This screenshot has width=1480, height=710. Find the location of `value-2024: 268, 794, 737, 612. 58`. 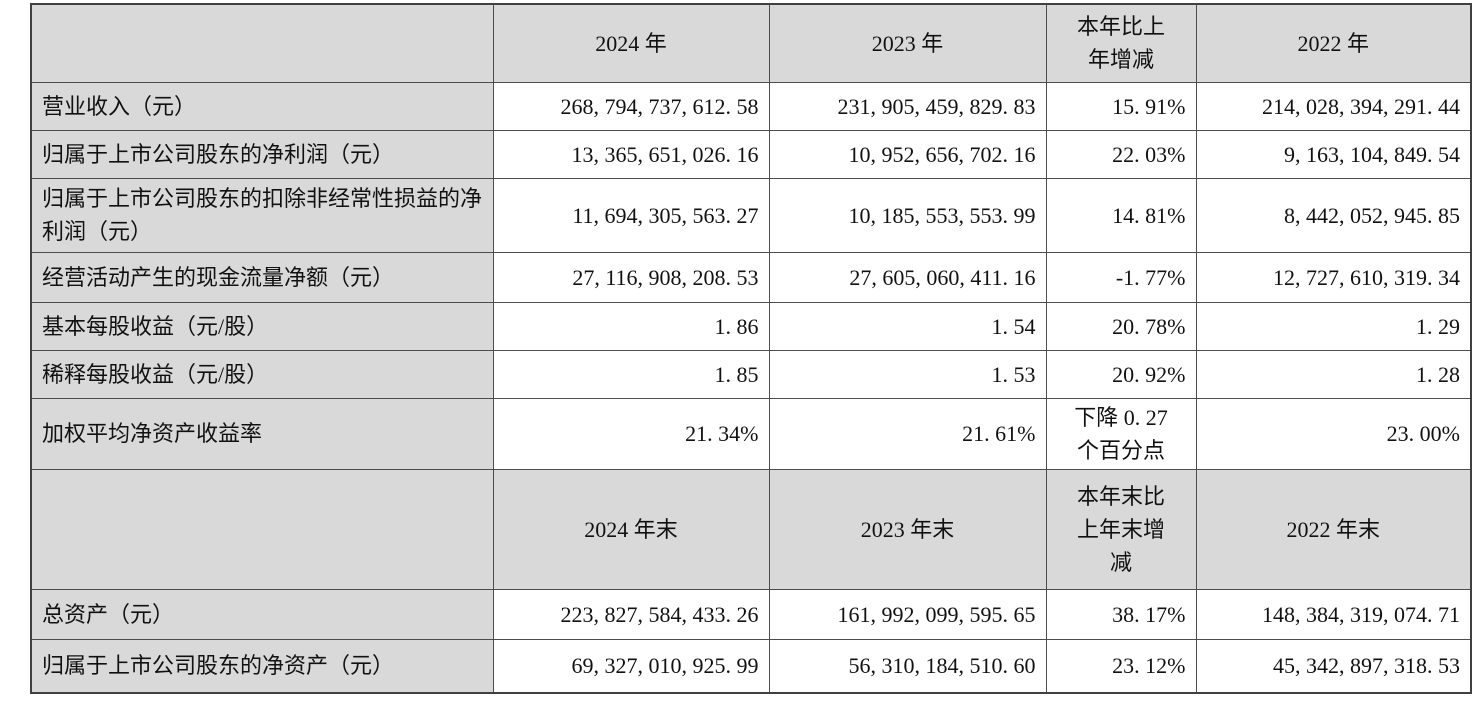

value-2024: 268, 794, 737, 612. 58 is located at coordinates (631, 106).